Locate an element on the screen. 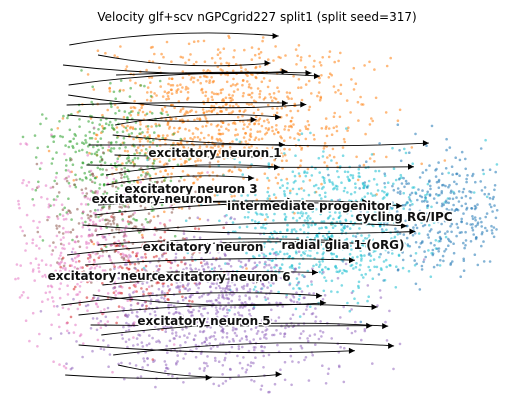 This screenshot has width=515, height=408. cluster-label: excitatory neuron is located at coordinates (152, 199).